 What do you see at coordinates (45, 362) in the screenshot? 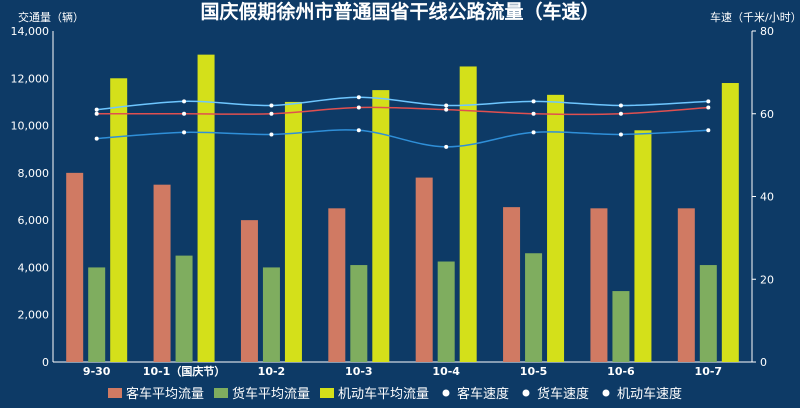
I see `left-tick-label: 0` at bounding box center [45, 362].